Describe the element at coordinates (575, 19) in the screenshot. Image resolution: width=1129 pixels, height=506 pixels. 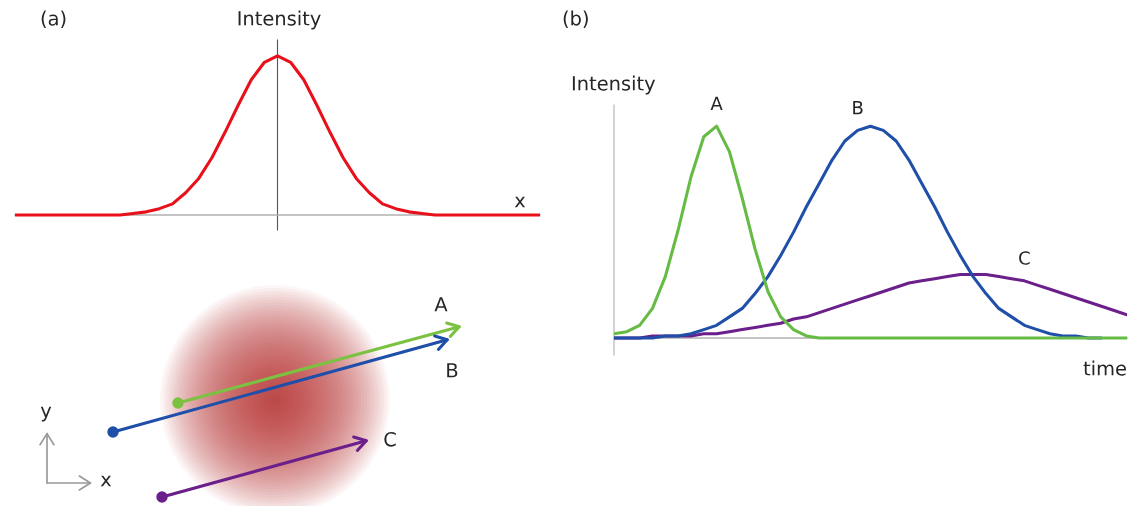
I see `chart-title: (b)` at that location.